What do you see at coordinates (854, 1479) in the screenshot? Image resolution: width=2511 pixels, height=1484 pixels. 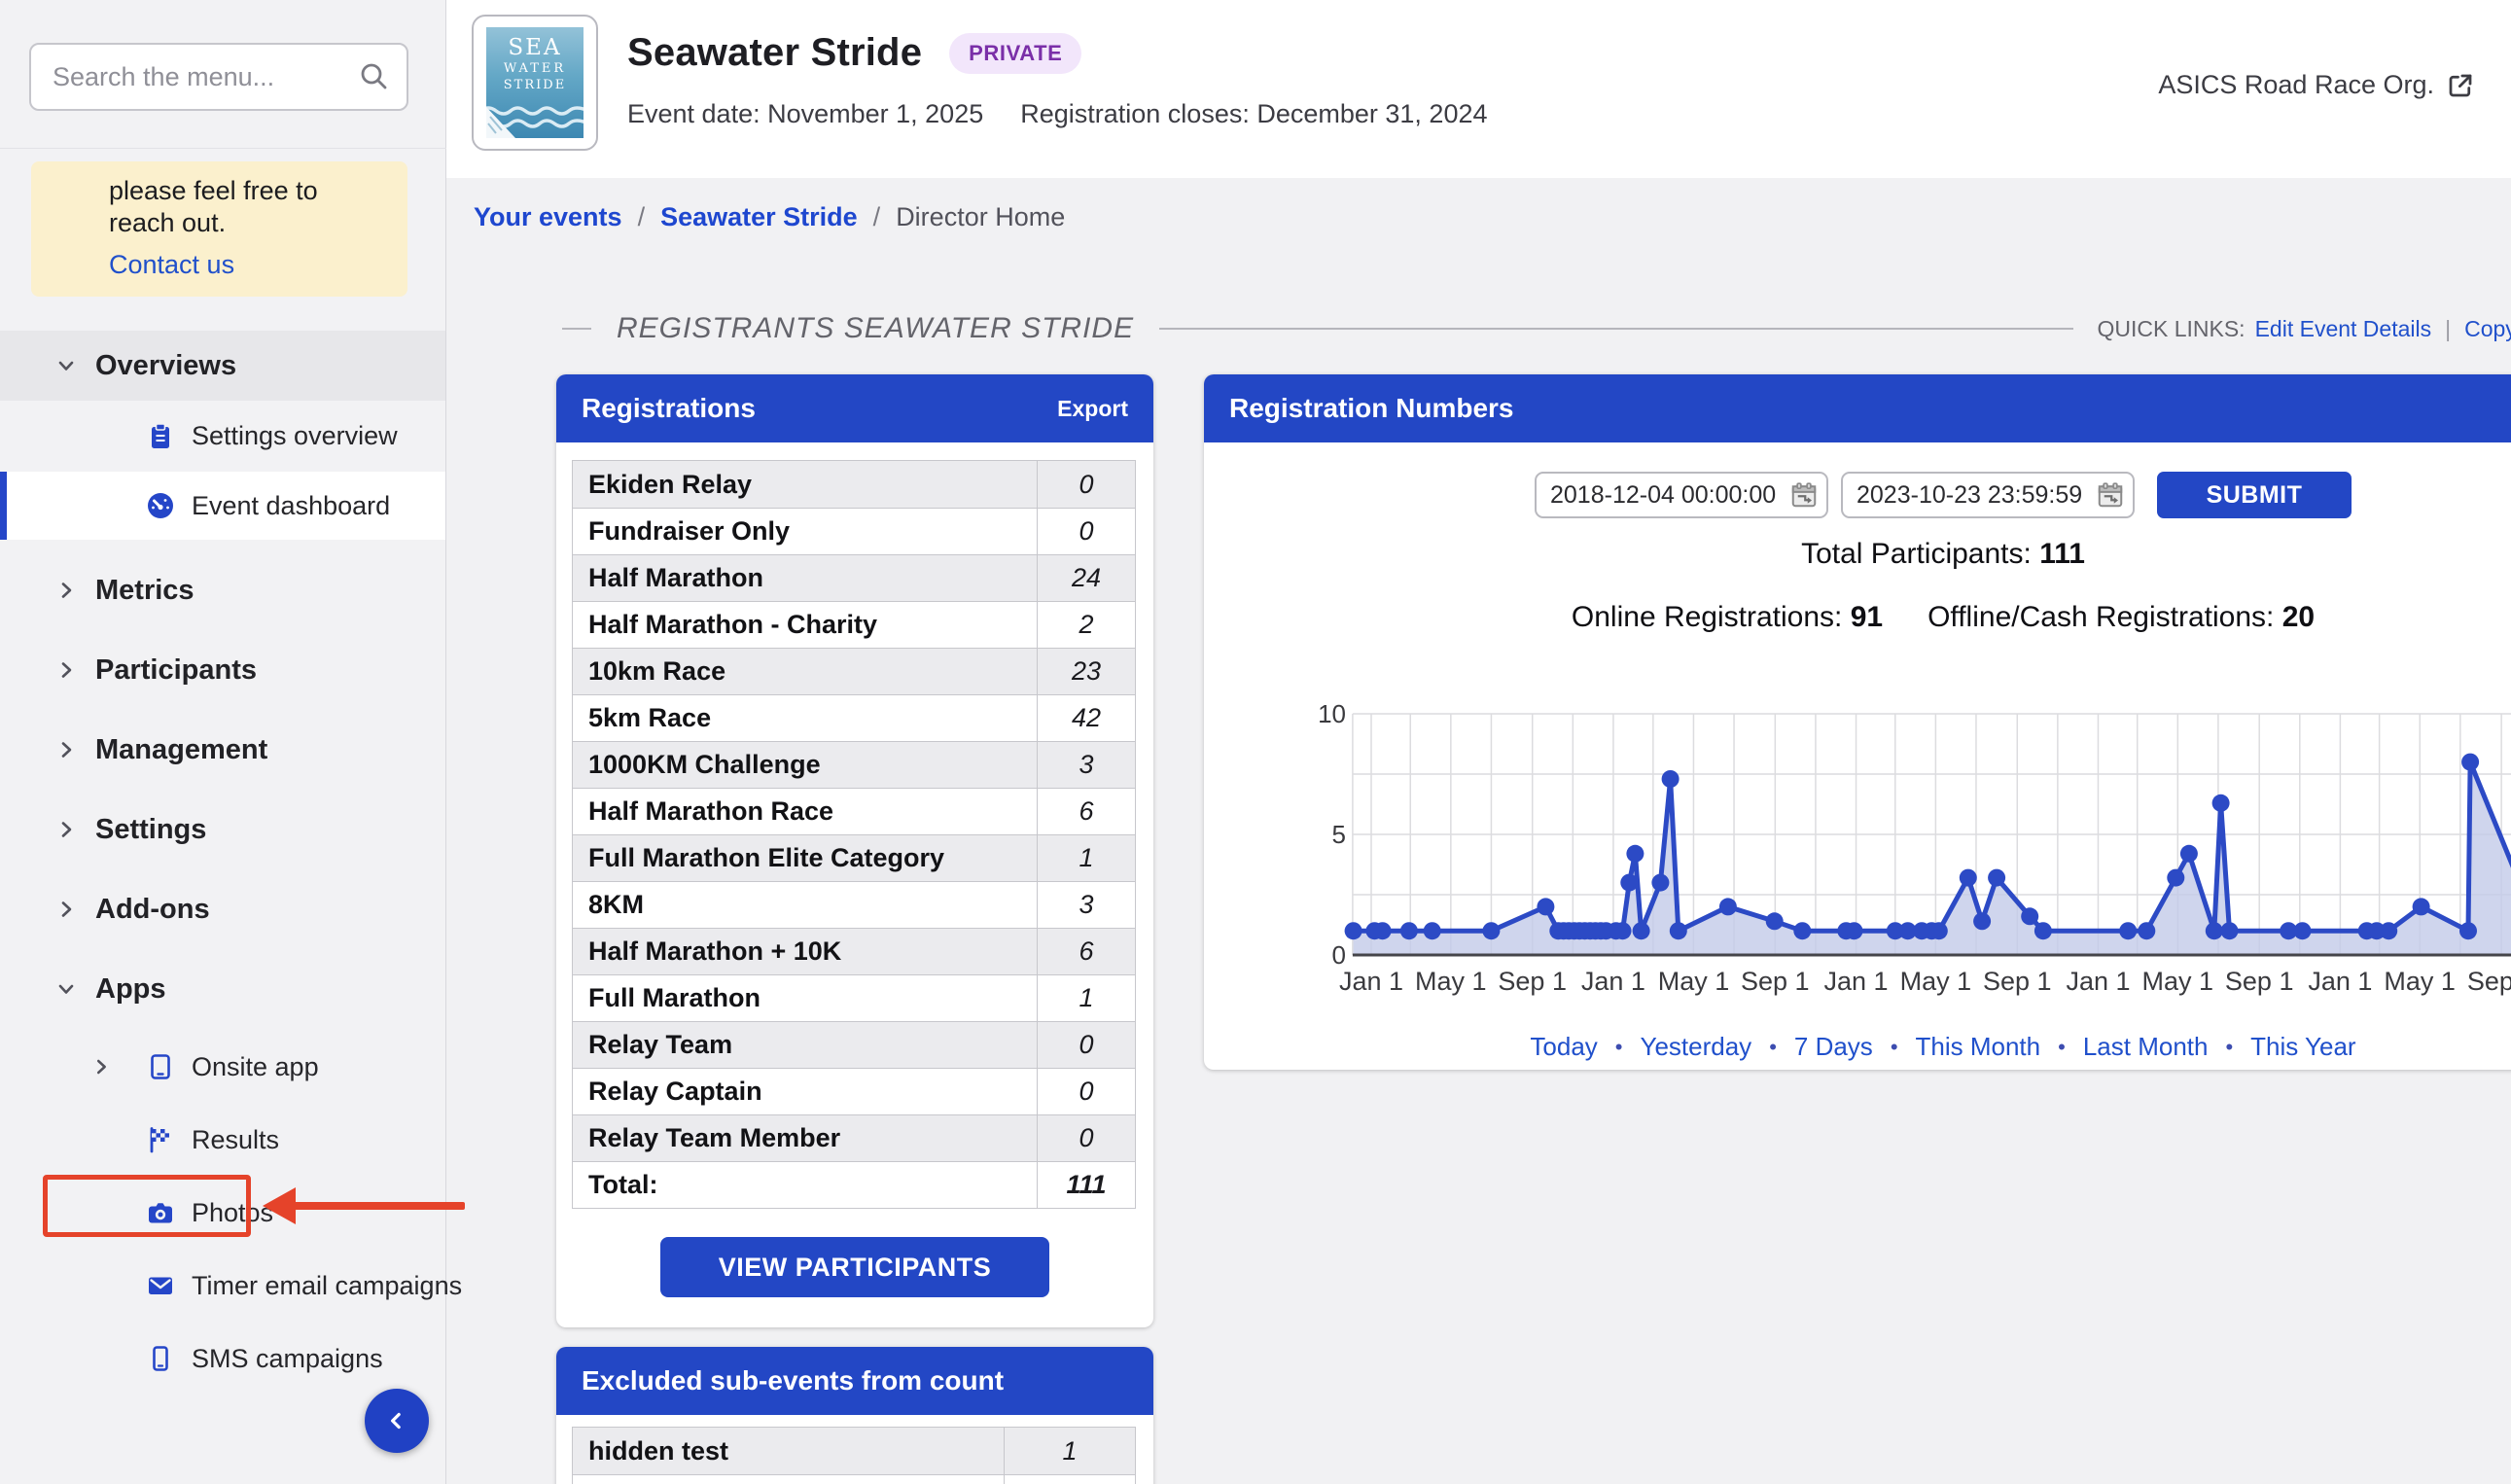 I see `table-row-stub` at bounding box center [854, 1479].